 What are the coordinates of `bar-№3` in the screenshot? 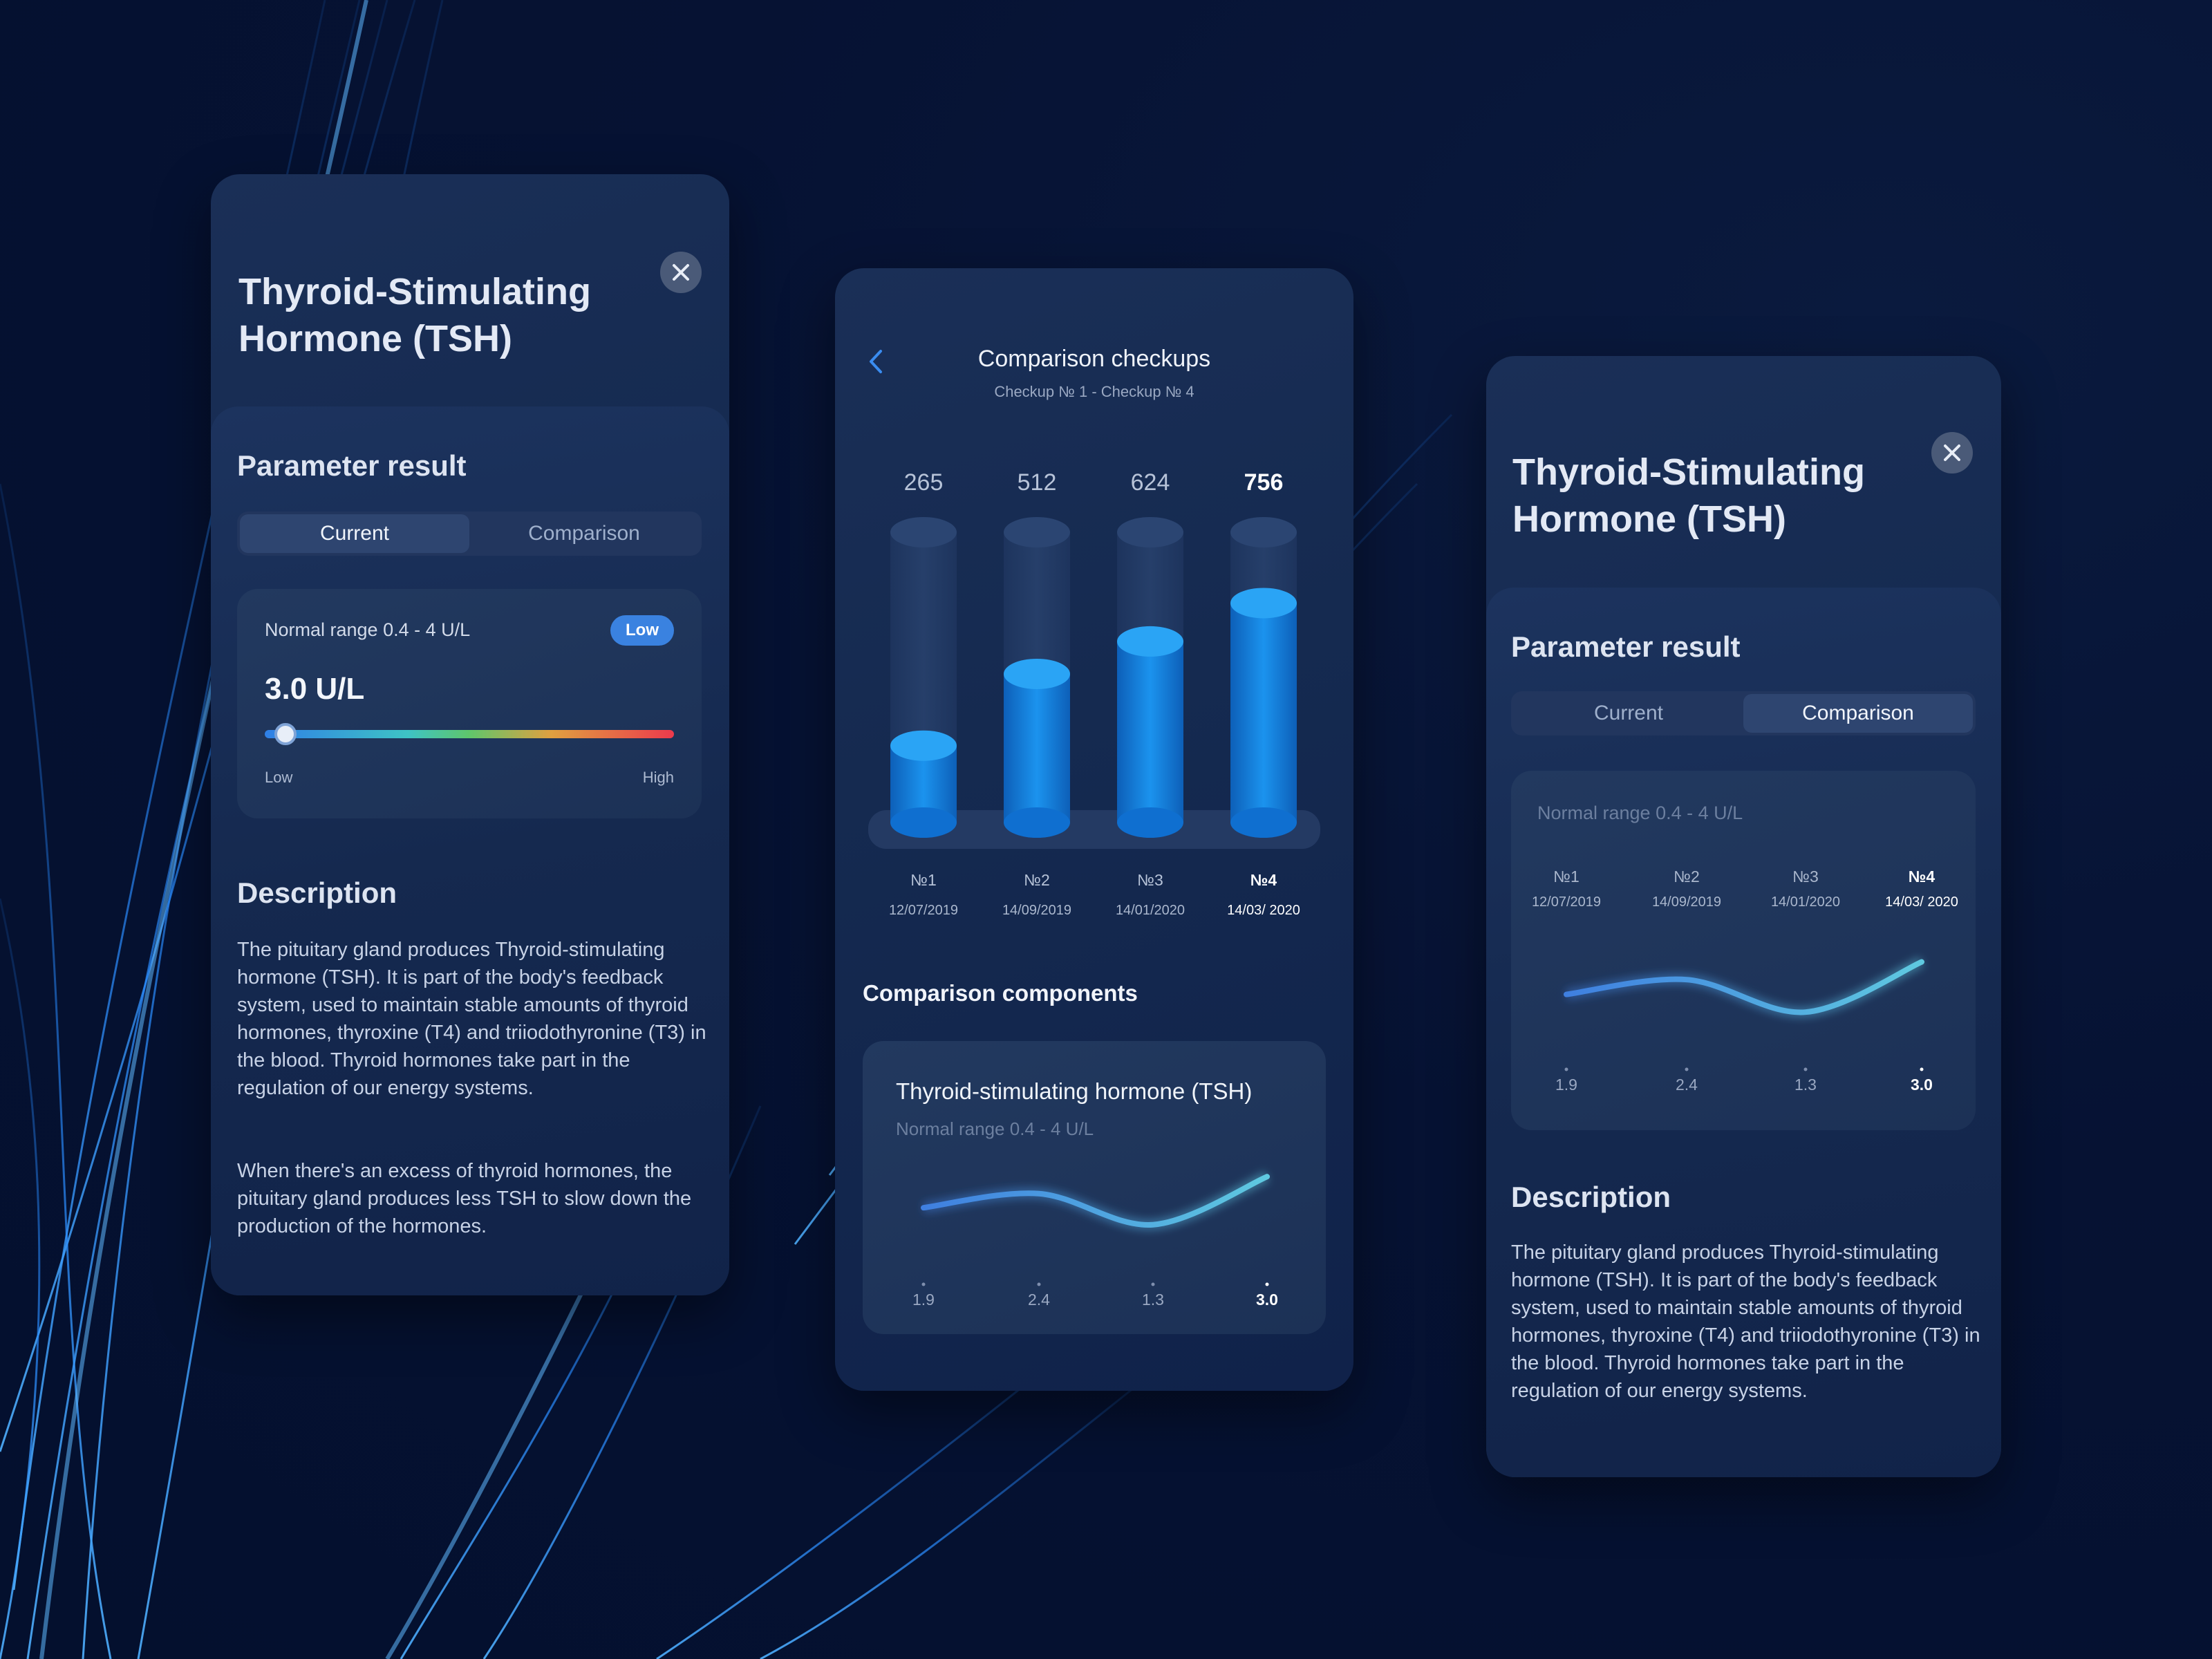 It's located at (1150, 677).